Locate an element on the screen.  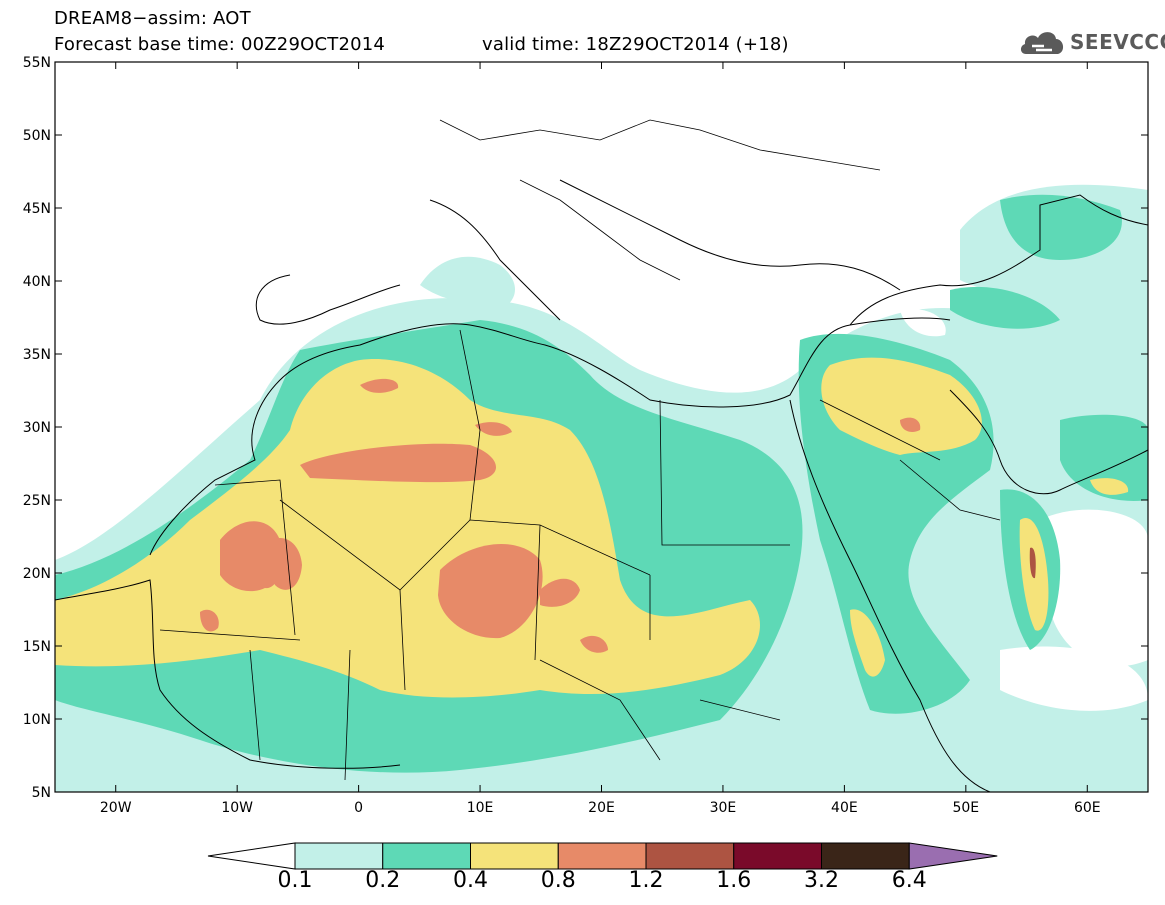
lat-label: 15N is located at coordinates (37, 647).